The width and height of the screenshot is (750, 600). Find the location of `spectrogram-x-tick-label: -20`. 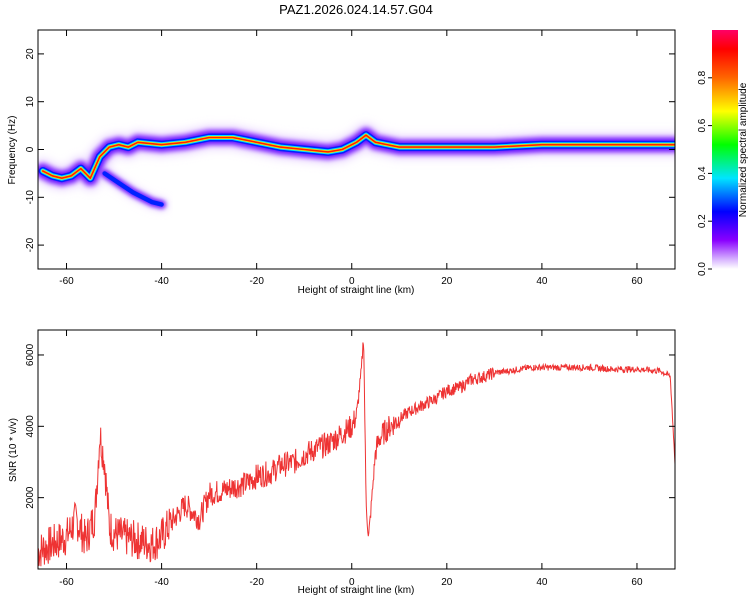

spectrogram-x-tick-label: -20 is located at coordinates (256, 281).